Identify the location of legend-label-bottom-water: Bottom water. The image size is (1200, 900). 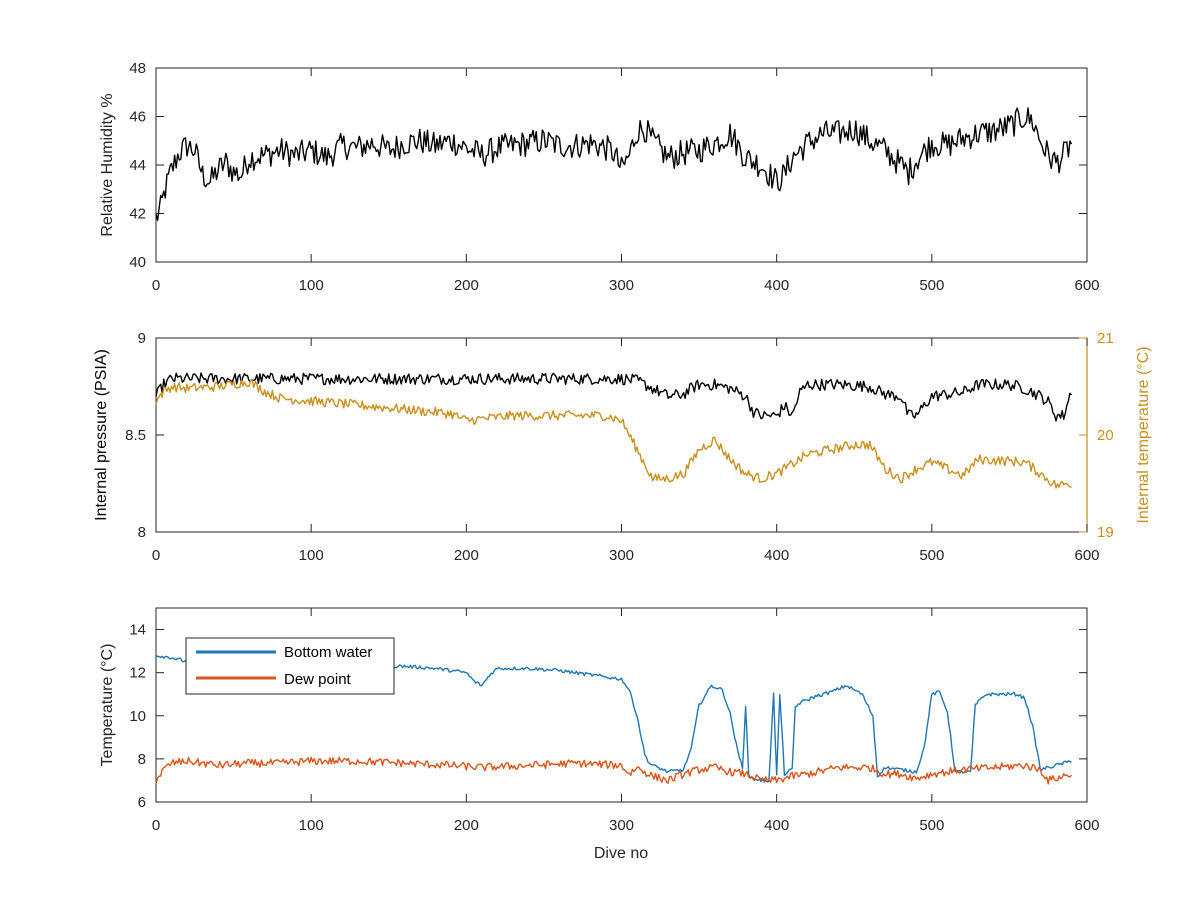
(328, 652).